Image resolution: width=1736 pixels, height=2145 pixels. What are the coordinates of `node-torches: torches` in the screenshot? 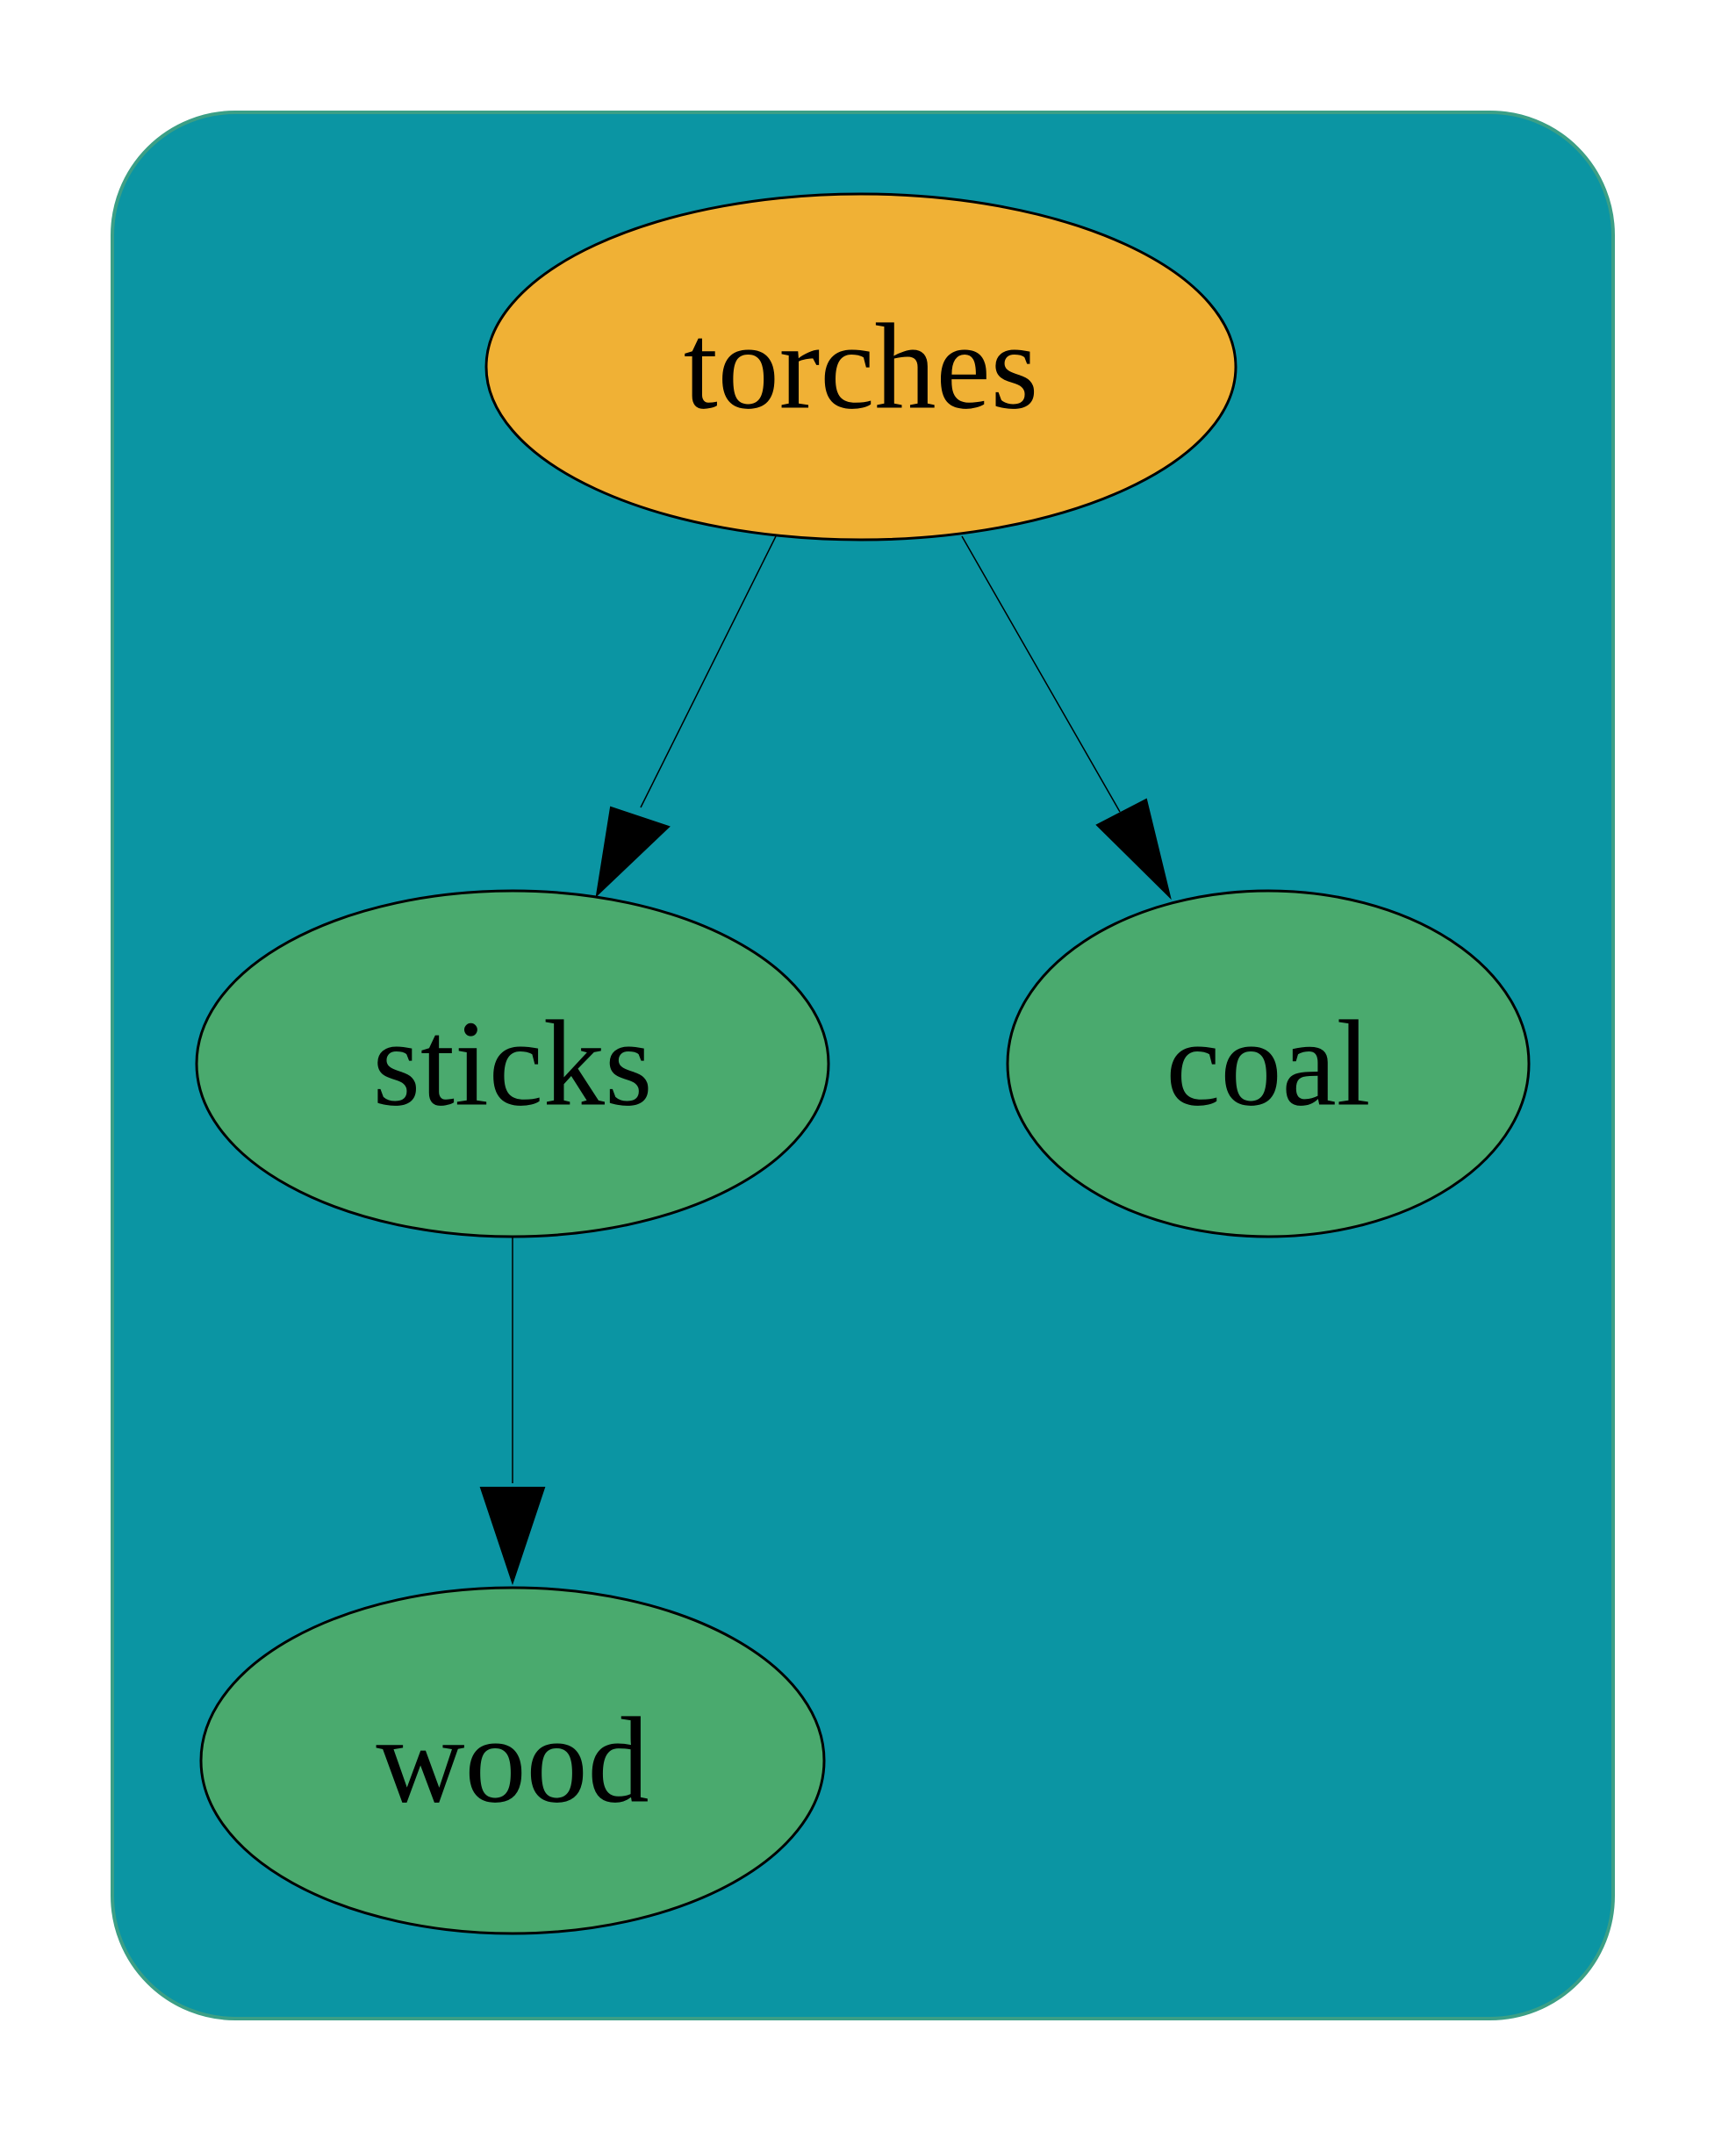 It's located at (860, 367).